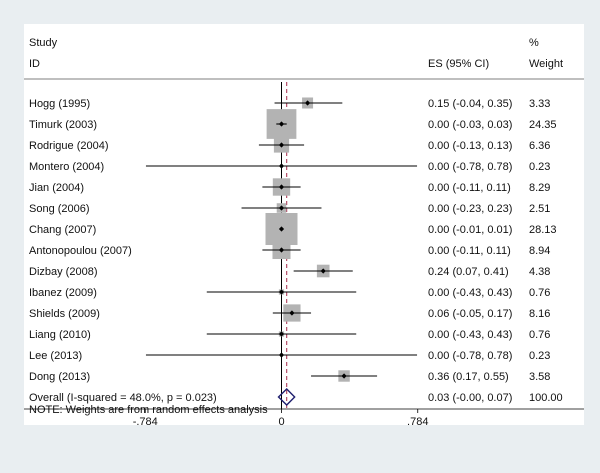 The height and width of the screenshot is (473, 600). Describe the element at coordinates (123, 398) in the screenshot. I see `overall-label: Overall (I-squared = 48.0%, p = 0.023)` at that location.